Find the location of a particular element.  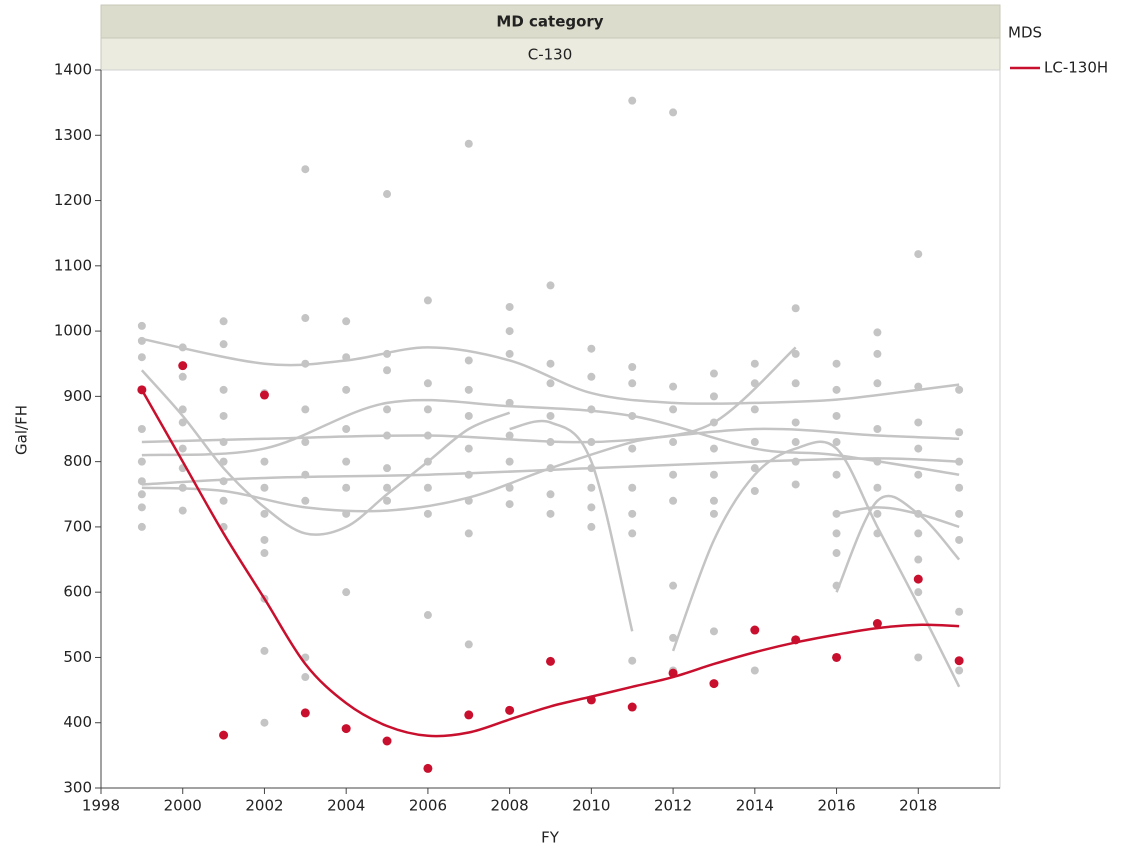

x-axis-label: FY is located at coordinates (550, 838).